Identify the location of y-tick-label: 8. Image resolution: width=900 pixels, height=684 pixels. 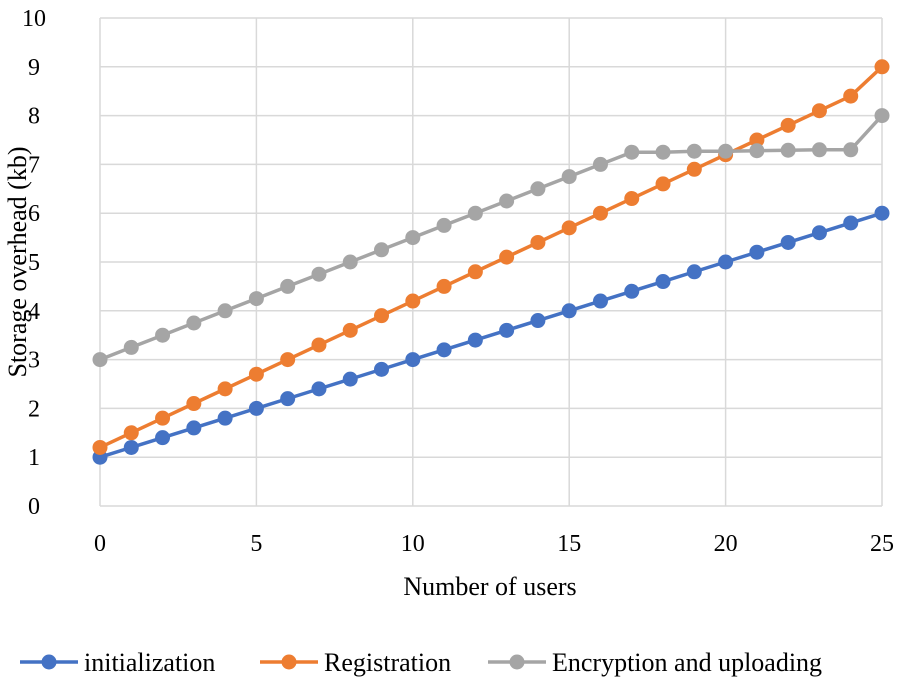
(34, 117).